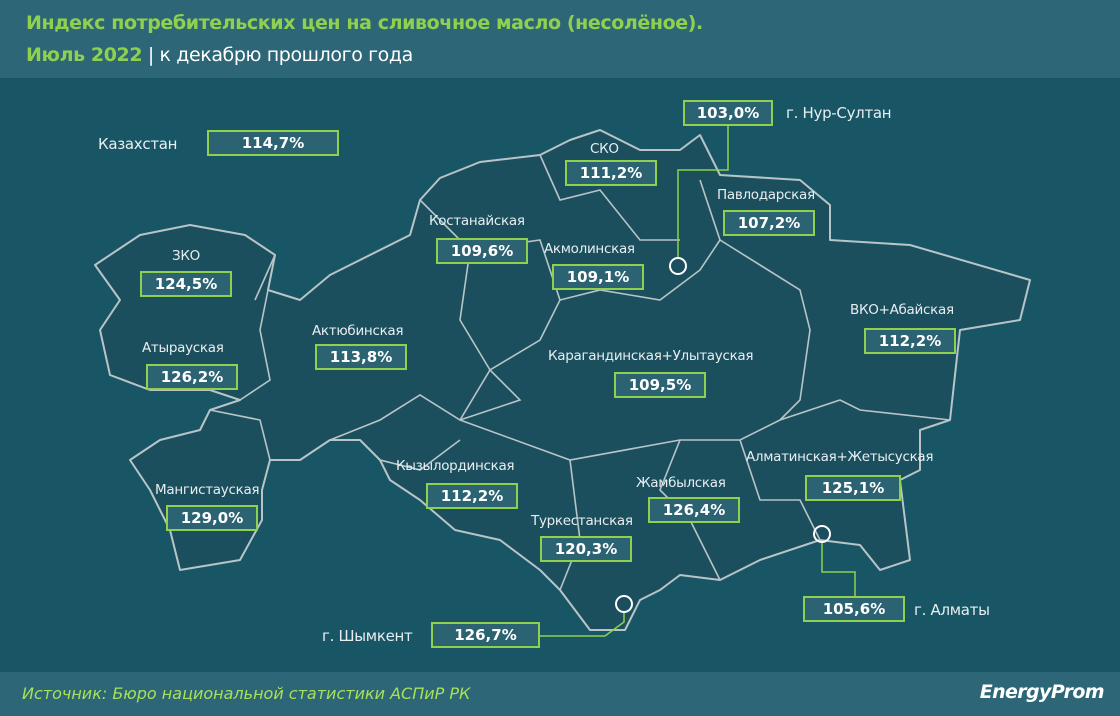 The image size is (1120, 716). I want to click on region-value-almaty-region: 125,1%, so click(853, 488).